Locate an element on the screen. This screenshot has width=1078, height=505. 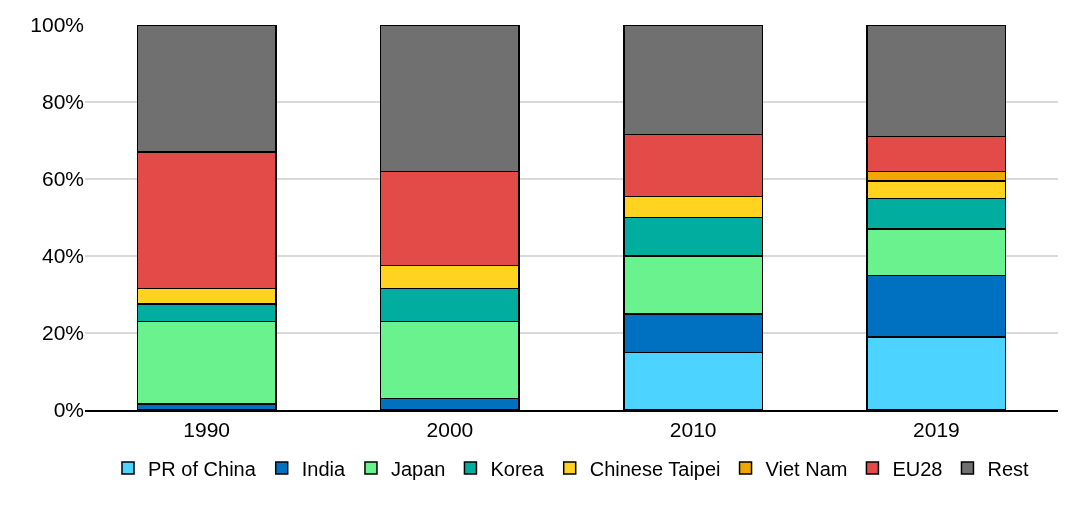
y-tick-label: 100% is located at coordinates (57, 25).